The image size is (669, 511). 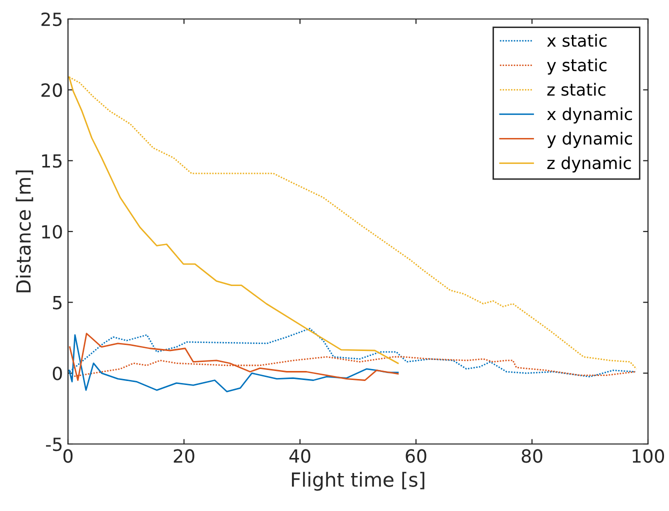 What do you see at coordinates (589, 140) in the screenshot?
I see `legend-label: y dynamic` at bounding box center [589, 140].